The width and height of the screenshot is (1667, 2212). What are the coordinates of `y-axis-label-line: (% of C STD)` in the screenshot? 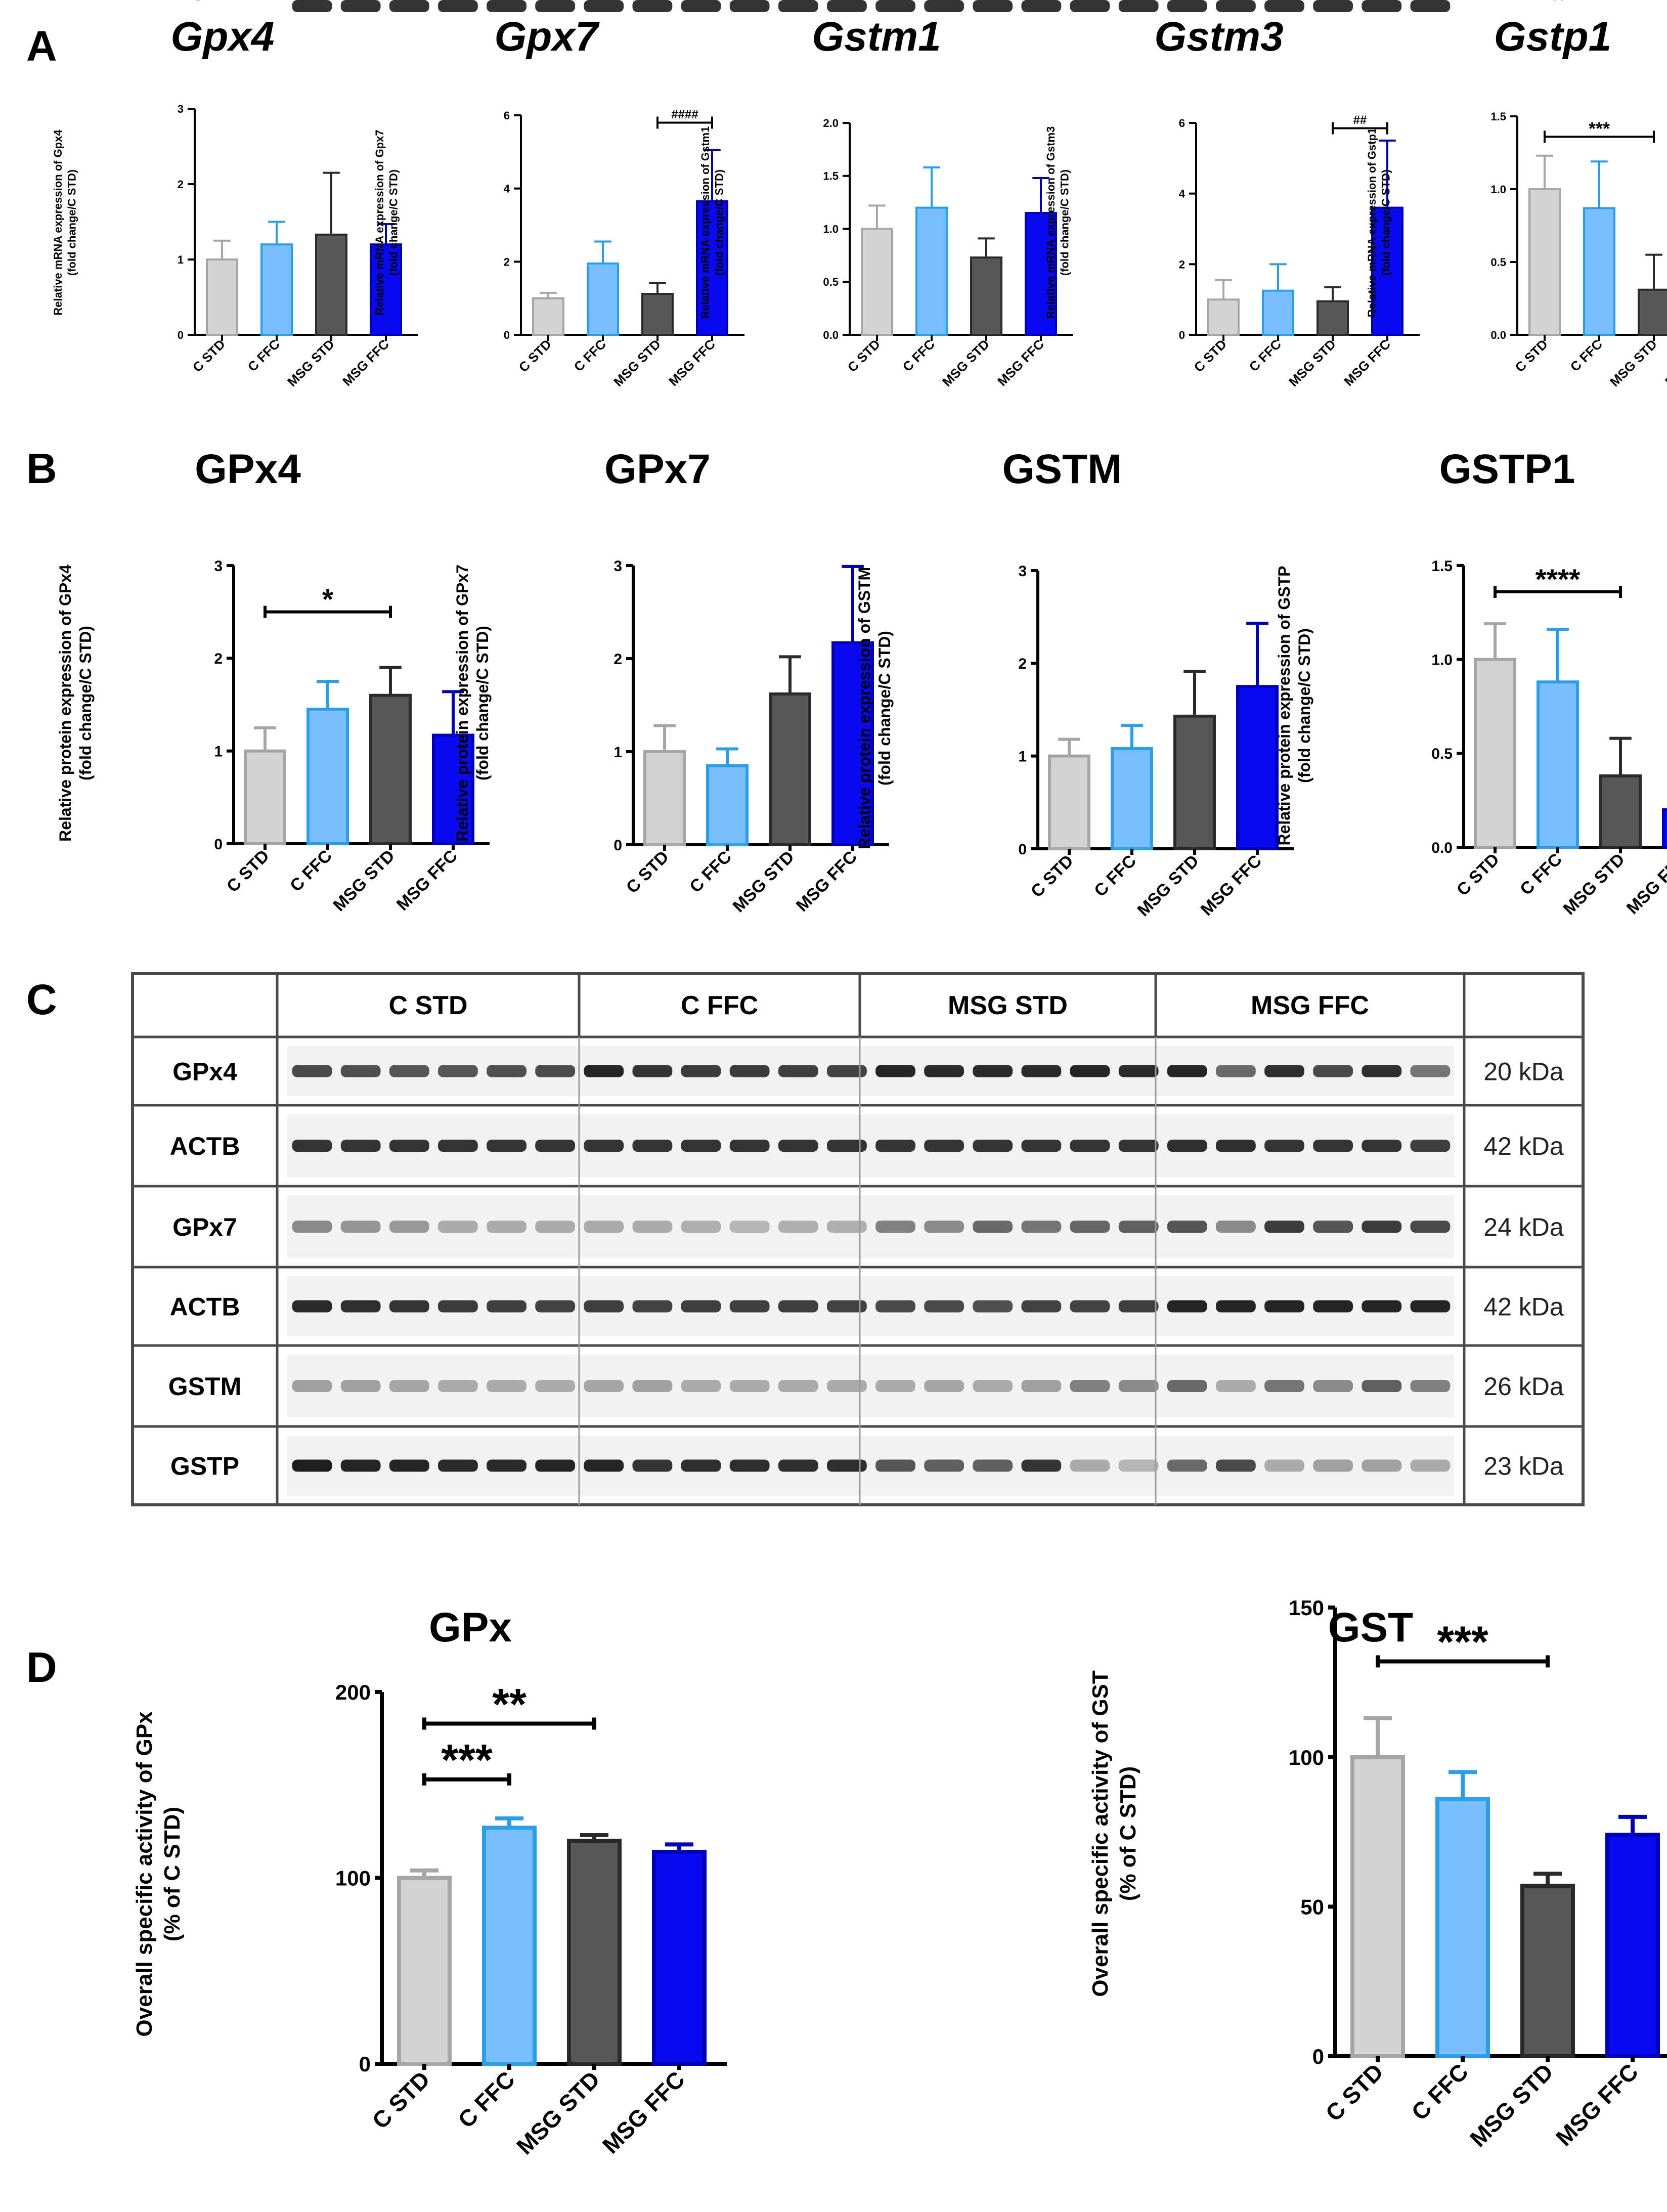 It's located at (172, 1874).